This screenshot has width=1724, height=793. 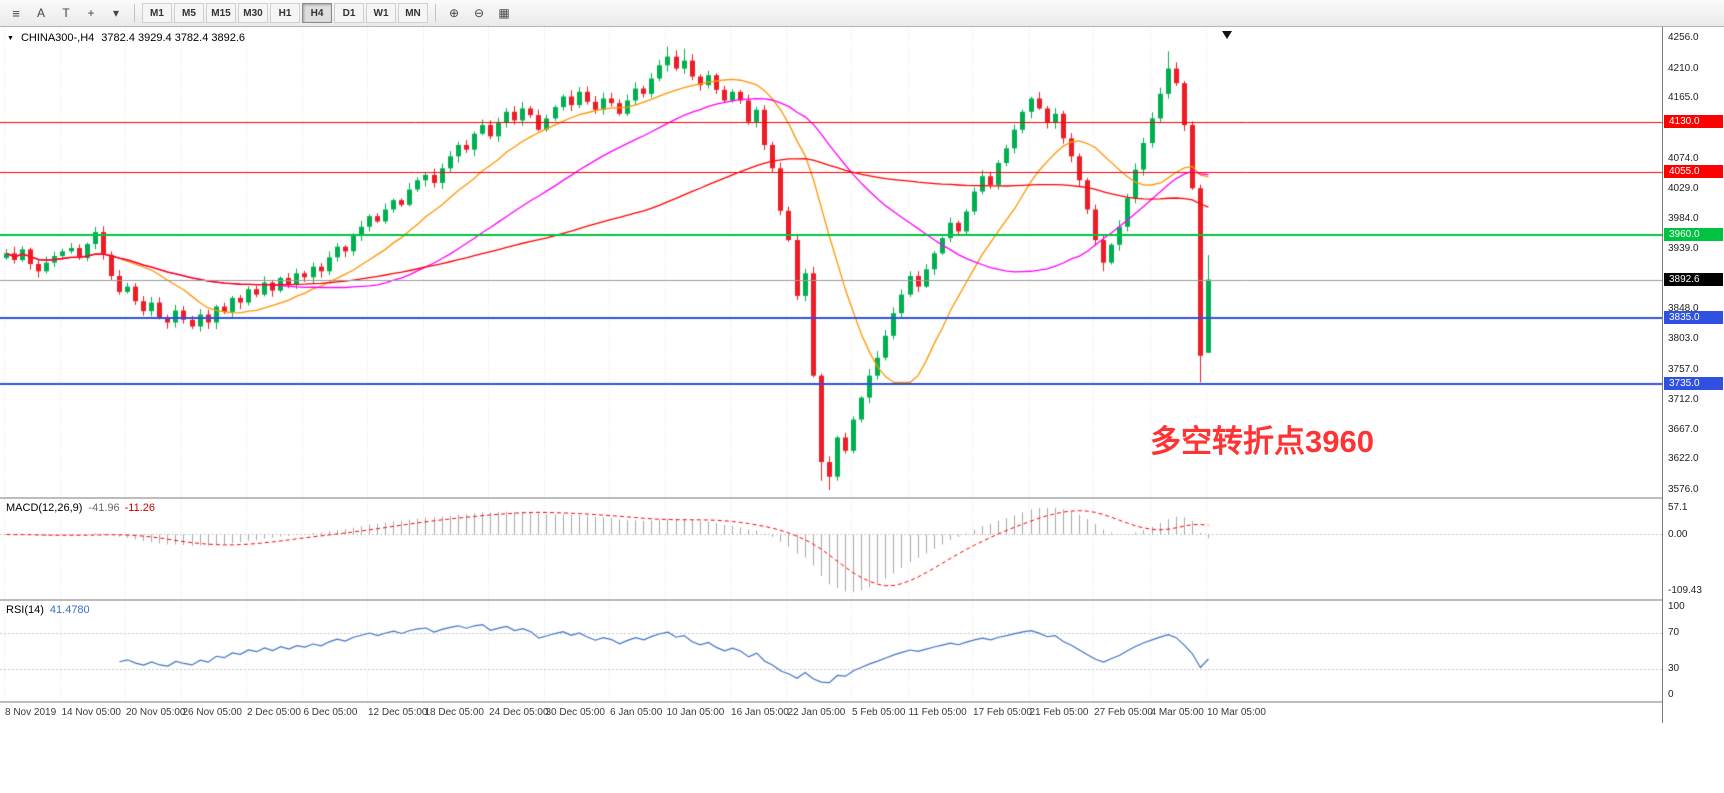 I want to click on symbol-period-label: CHINA300-,H4, so click(x=57, y=38).